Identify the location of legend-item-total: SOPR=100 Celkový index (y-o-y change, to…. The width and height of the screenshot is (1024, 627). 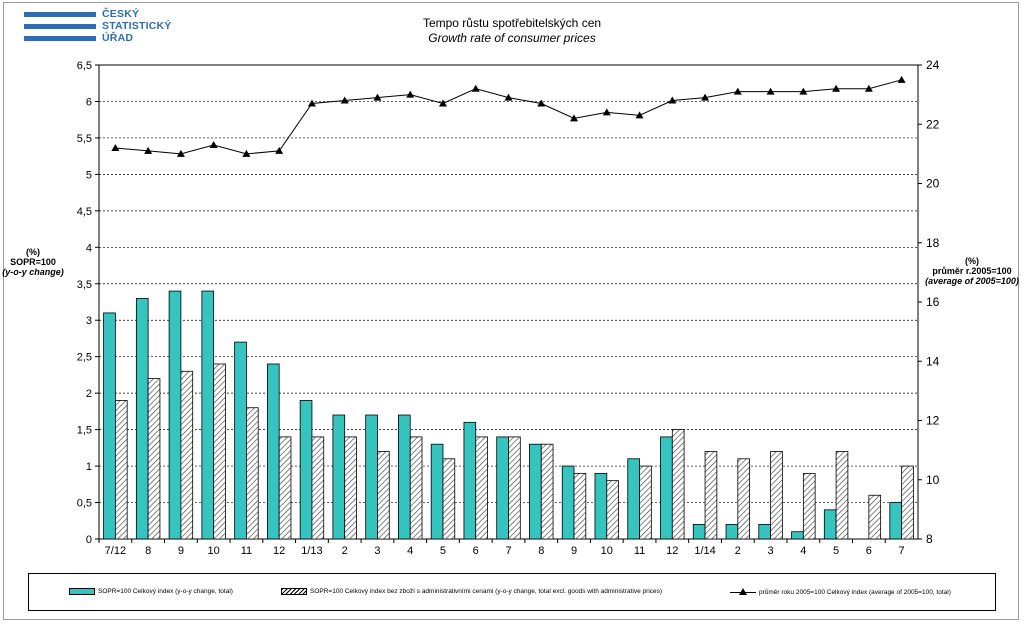
(151, 591).